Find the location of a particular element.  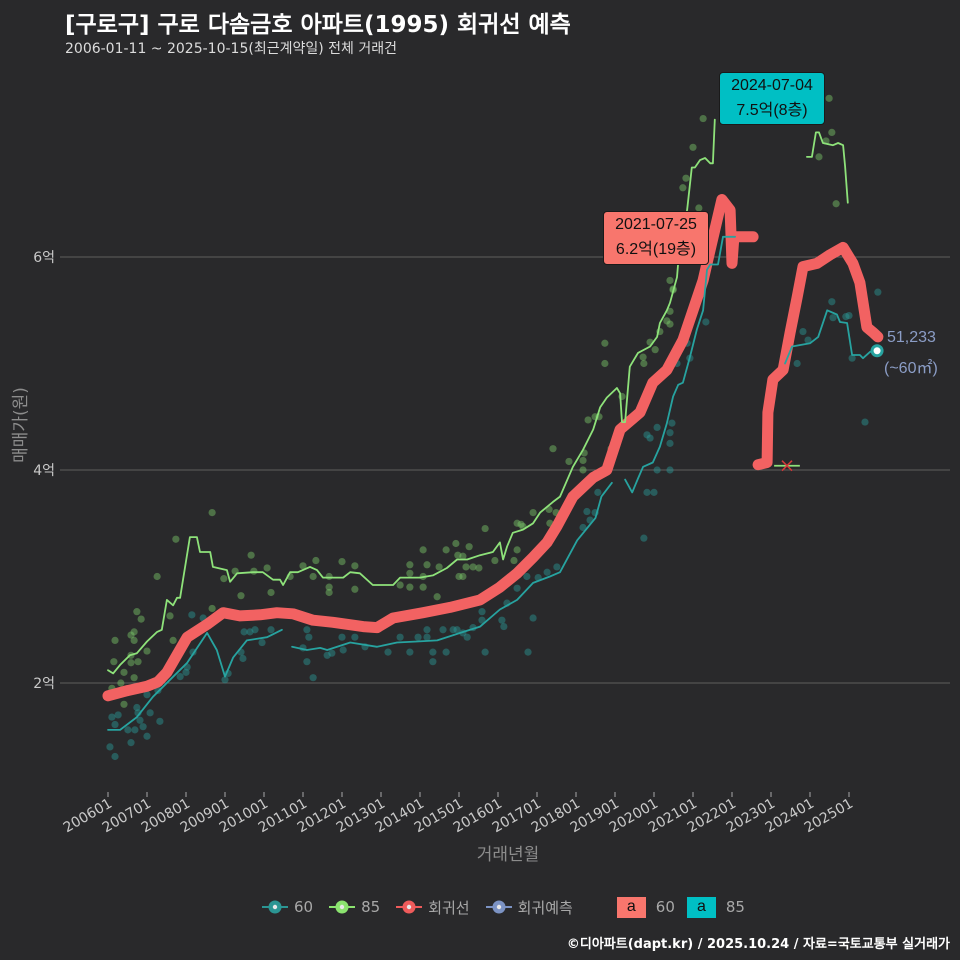

y-tick-label: 4억 is located at coordinates (44, 471).